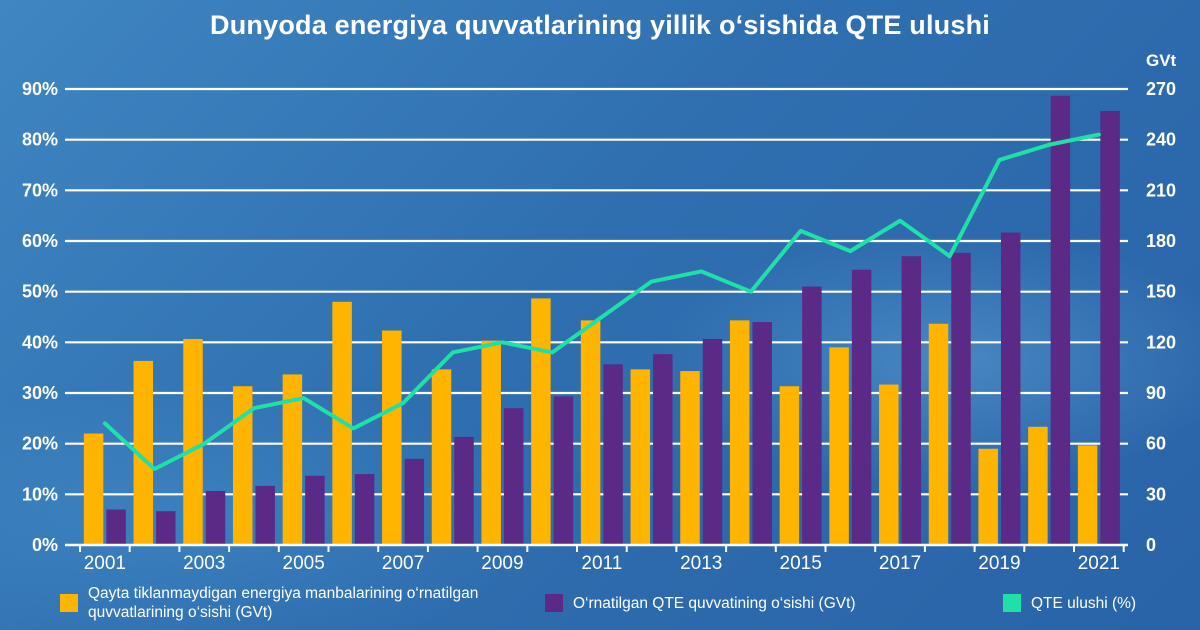 The height and width of the screenshot is (630, 1200). I want to click on left-axis: 0% 10% 20% 30% 40% 50% 60% 70% 80% 90%, so click(40, 317).